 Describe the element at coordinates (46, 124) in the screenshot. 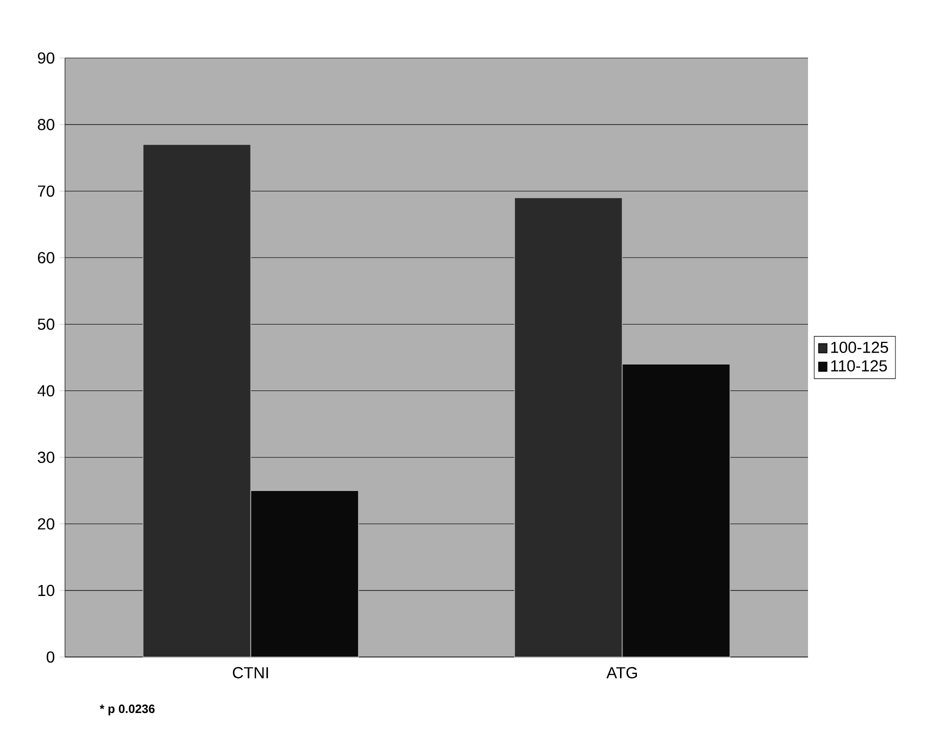

I see `y-tick-label: 80` at that location.